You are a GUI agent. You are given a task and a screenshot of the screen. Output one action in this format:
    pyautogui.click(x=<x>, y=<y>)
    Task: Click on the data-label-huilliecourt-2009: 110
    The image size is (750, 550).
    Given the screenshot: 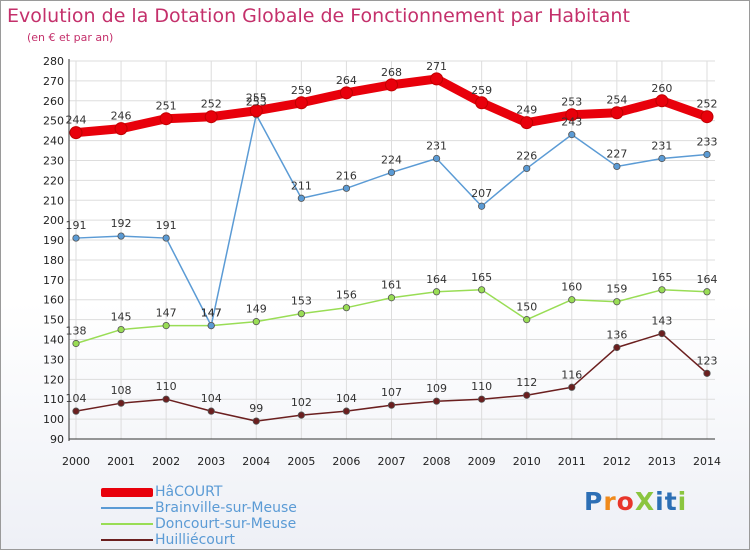 What is the action you would take?
    pyautogui.click(x=481, y=386)
    